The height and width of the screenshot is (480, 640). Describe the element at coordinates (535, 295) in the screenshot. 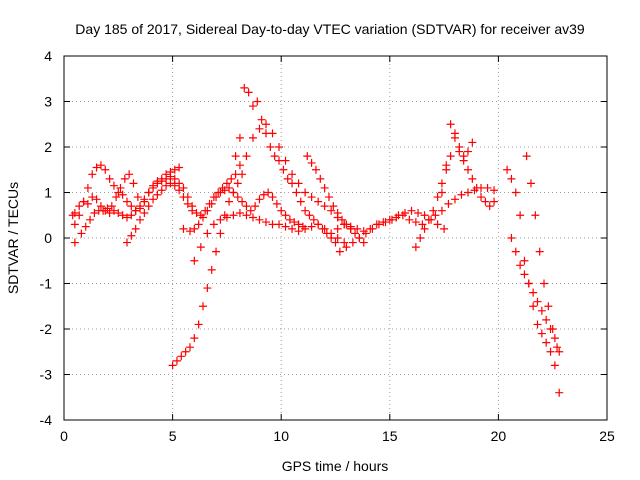

I see `satellite-arc-p` at that location.